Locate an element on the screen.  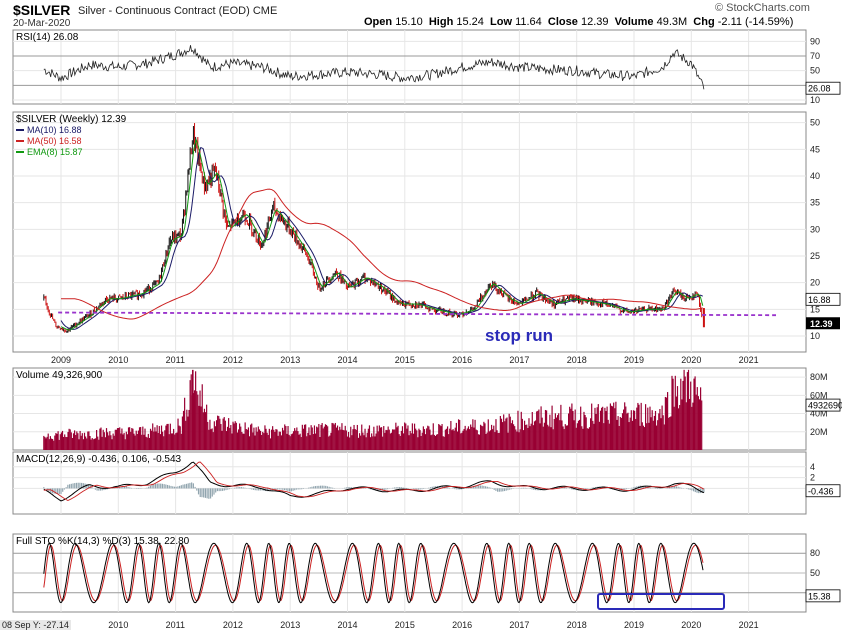
support-line is located at coordinates (417, 314).